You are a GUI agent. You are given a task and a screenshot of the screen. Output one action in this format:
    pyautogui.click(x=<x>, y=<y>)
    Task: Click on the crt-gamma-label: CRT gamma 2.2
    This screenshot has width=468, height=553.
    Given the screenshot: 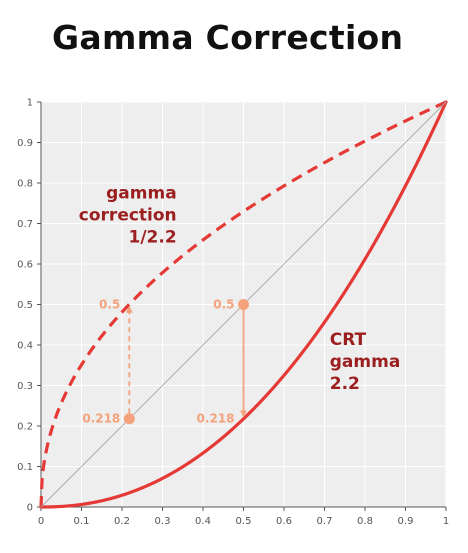 What is the action you would take?
    pyautogui.click(x=365, y=362)
    